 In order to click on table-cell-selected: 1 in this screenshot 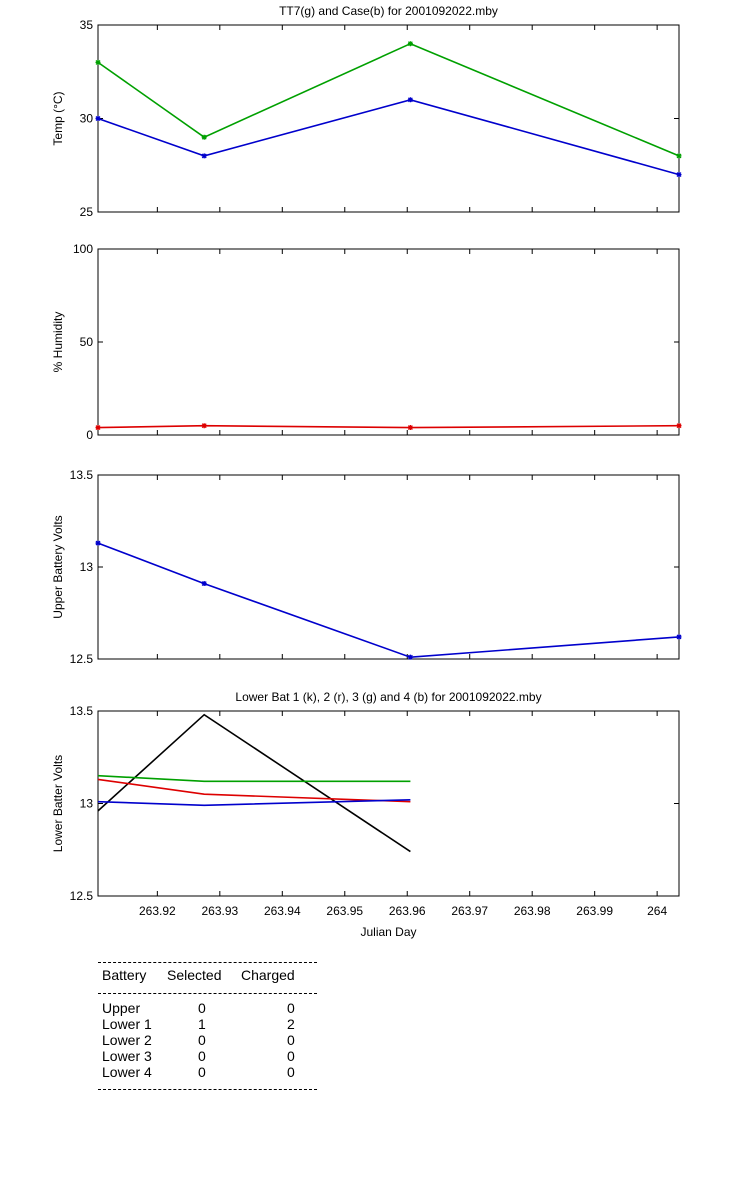, I will do `click(202, 1024)`.